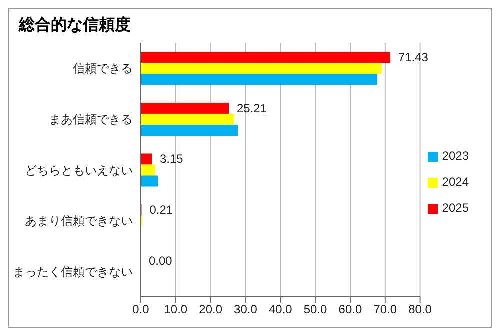 Image resolution: width=500 pixels, height=336 pixels. I want to click on data-label: 71.43, so click(413, 57).